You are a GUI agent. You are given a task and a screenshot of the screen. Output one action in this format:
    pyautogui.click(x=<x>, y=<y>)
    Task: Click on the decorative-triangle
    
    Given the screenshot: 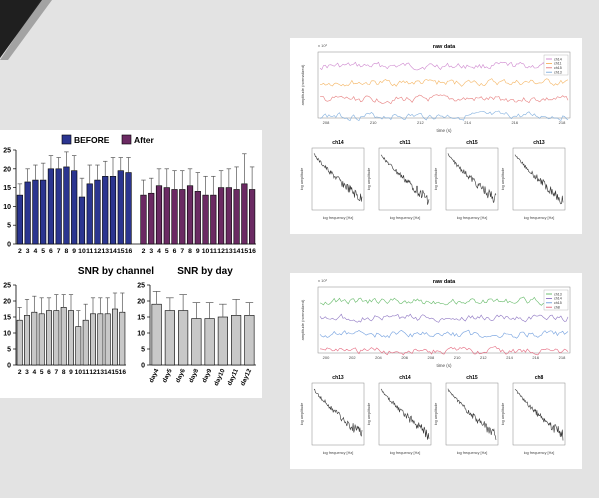 What is the action you would take?
    pyautogui.click(x=26, y=30)
    